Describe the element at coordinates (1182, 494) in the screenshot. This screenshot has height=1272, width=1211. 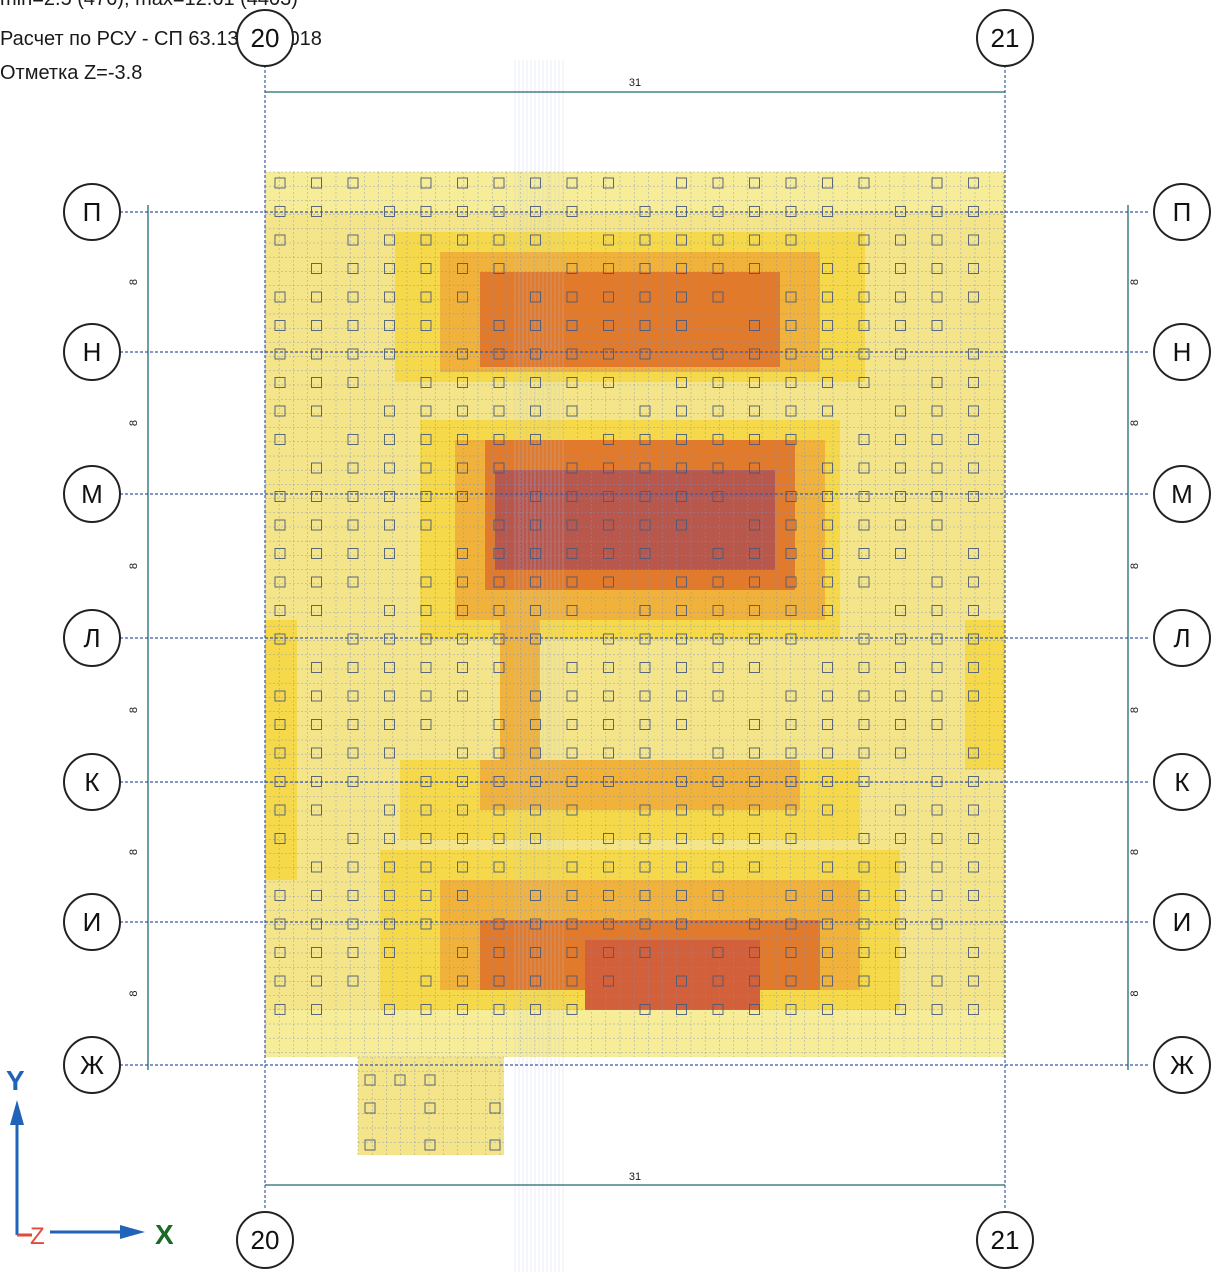
I see `axis-right-М-label: М` at that location.